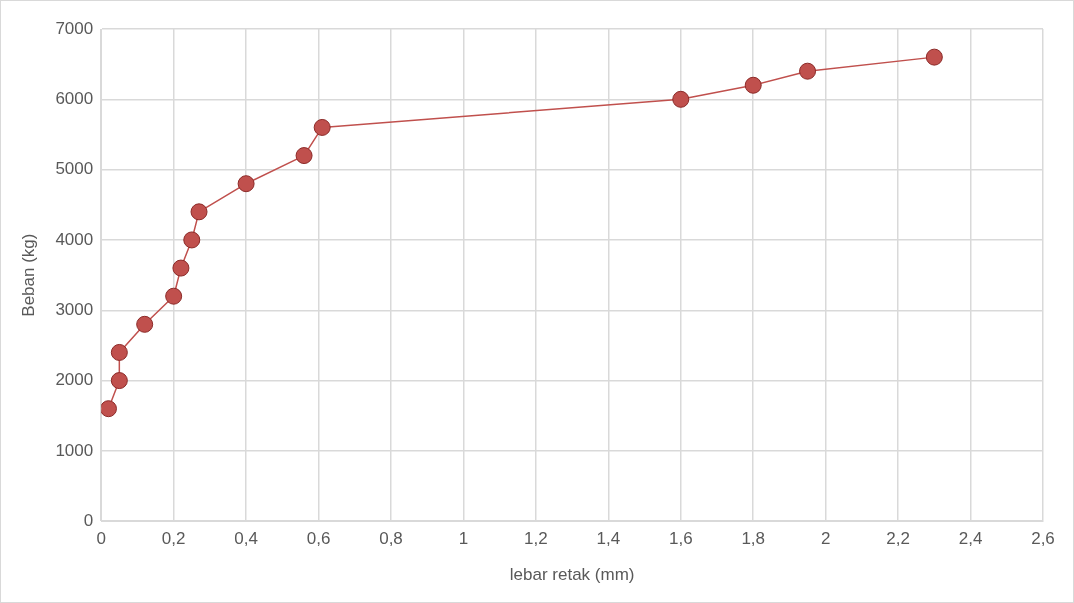  Describe the element at coordinates (608, 539) in the screenshot. I see `x-tick-label: 1,4` at that location.